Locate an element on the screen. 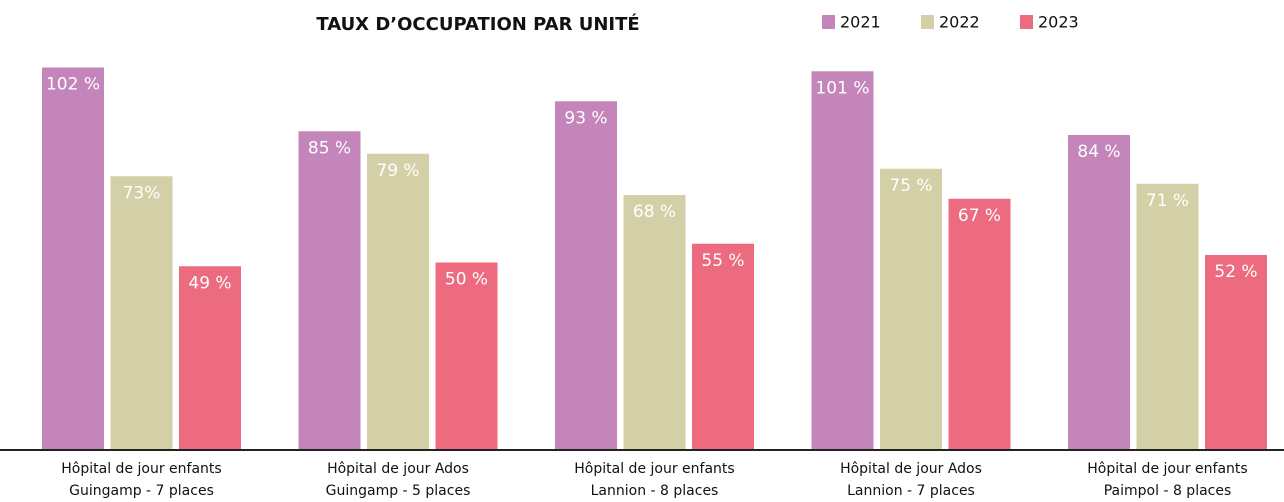  value-label: 67 % is located at coordinates (979, 216).